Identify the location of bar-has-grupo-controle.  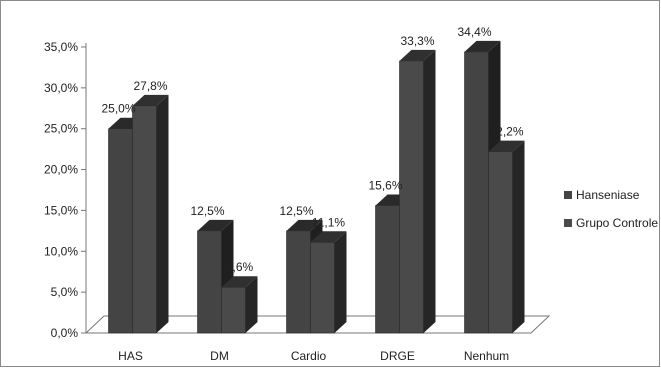
(144, 219).